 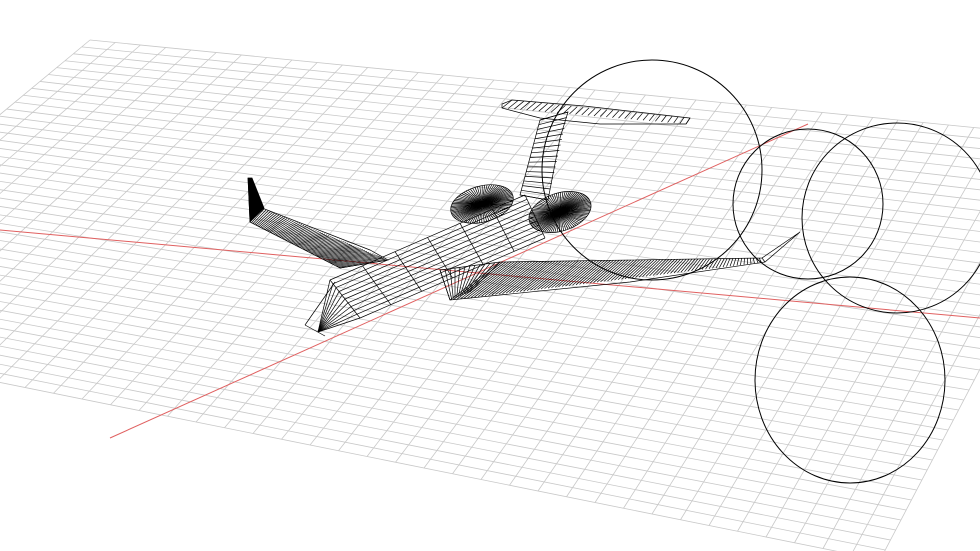 I want to click on right-wing-outline, so click(x=620, y=266).